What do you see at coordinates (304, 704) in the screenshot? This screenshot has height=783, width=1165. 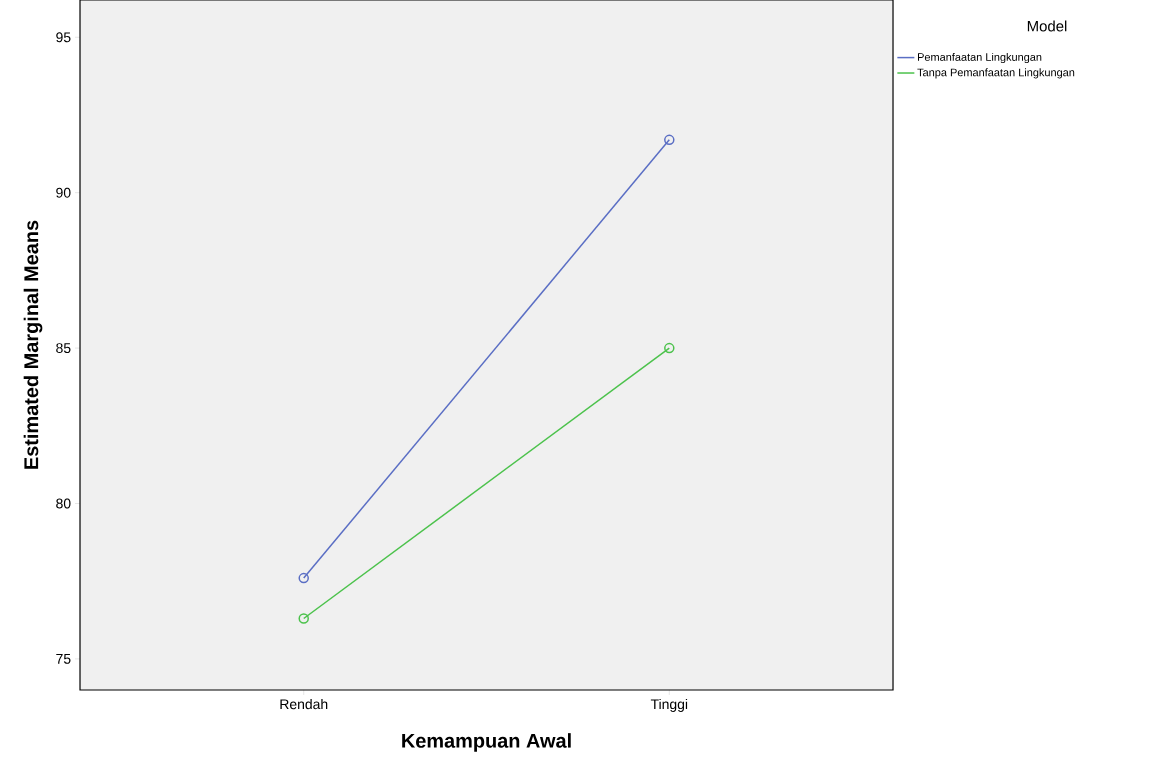 I see `x-tick-label: Rendah` at bounding box center [304, 704].